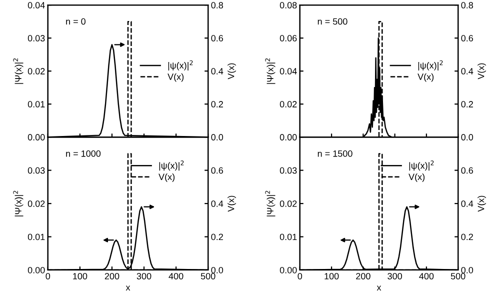 This screenshot has width=499, height=298. I want to click on annotation: n = 1500, so click(335, 153).